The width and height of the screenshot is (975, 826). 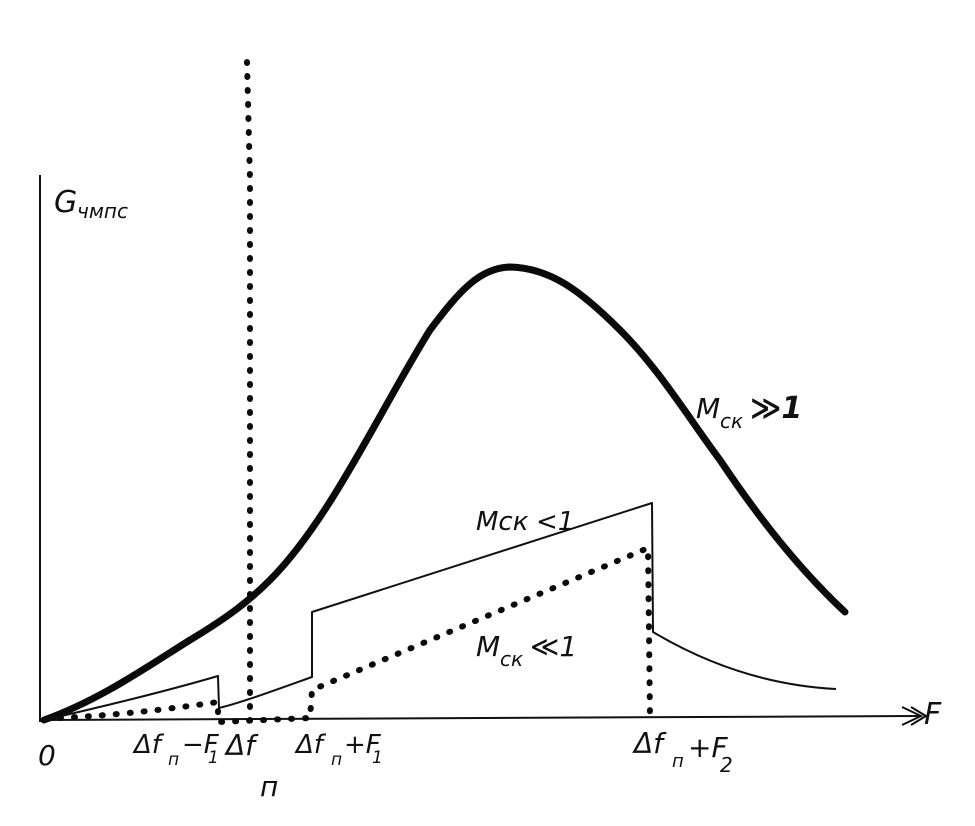 What do you see at coordinates (269, 786) in the screenshot?
I see `x-tick-mid-sub: п` at bounding box center [269, 786].